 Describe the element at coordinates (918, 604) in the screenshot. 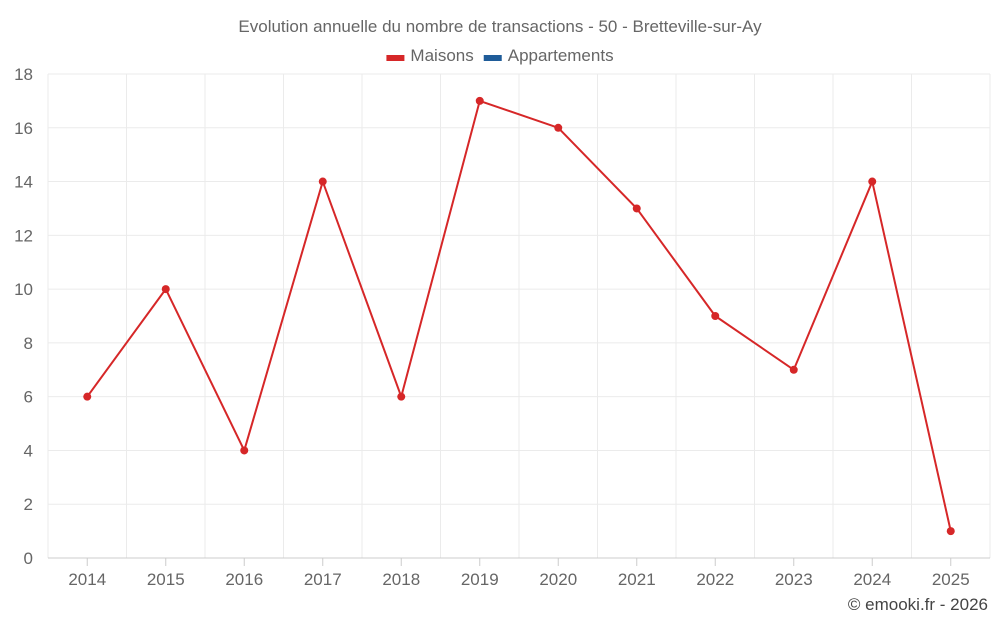

I see `credit-text: © emooki.fr - 2026` at that location.